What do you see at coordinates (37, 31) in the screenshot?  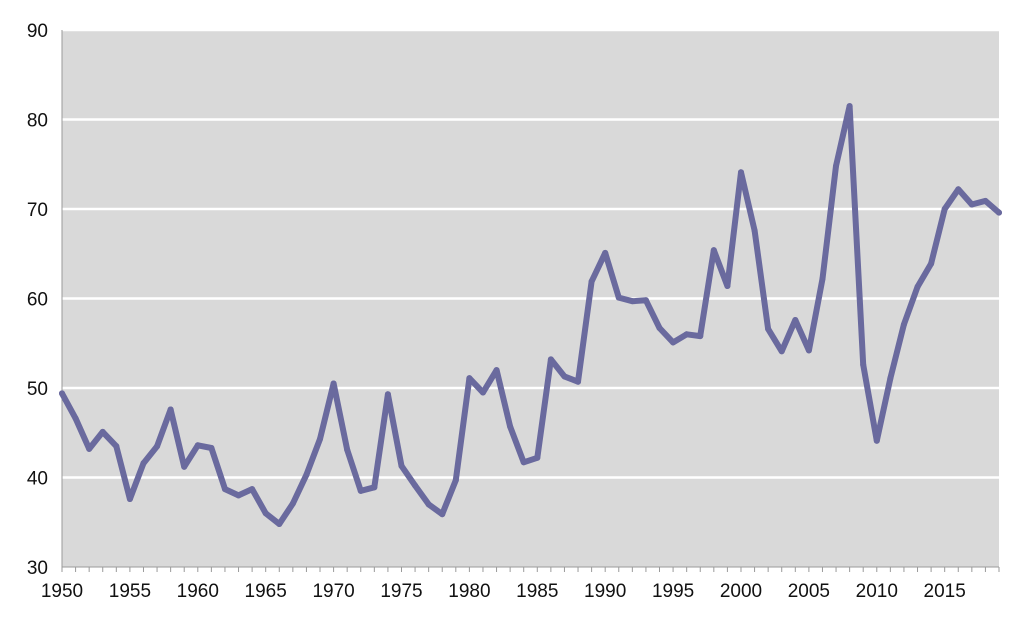 I see `y-tick-label: 90` at bounding box center [37, 31].